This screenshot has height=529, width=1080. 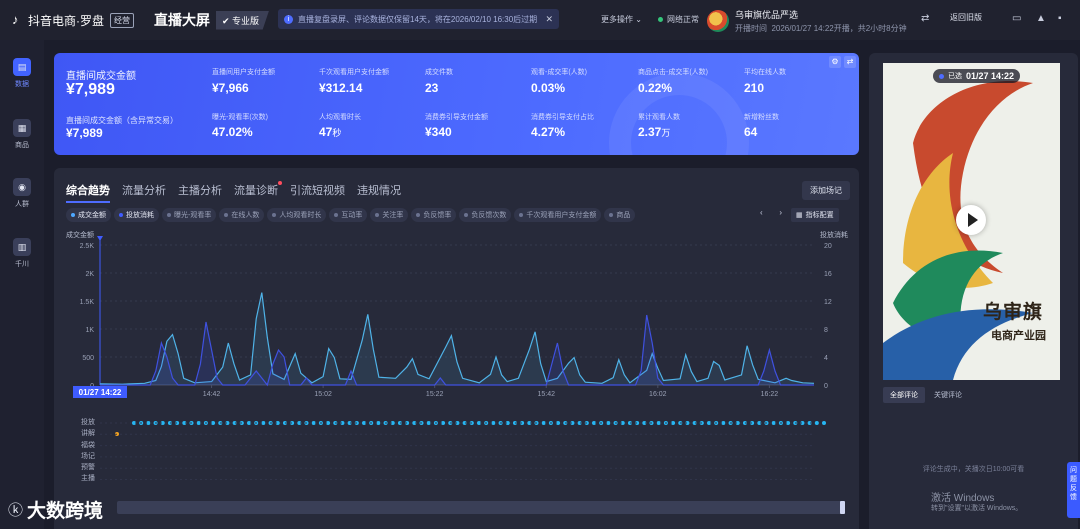 What do you see at coordinates (815, 215) in the screenshot?
I see `indicator-config-button: ▦ 指标配置` at bounding box center [815, 215].